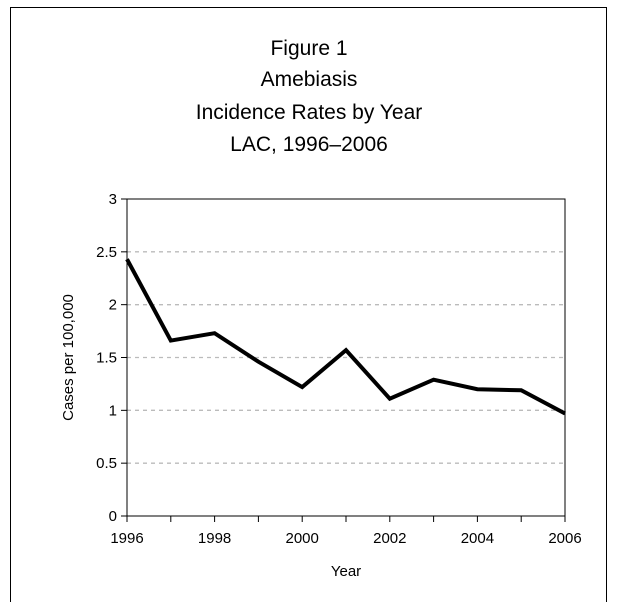  What do you see at coordinates (346, 571) in the screenshot?
I see `x-axis-label: Year` at bounding box center [346, 571].